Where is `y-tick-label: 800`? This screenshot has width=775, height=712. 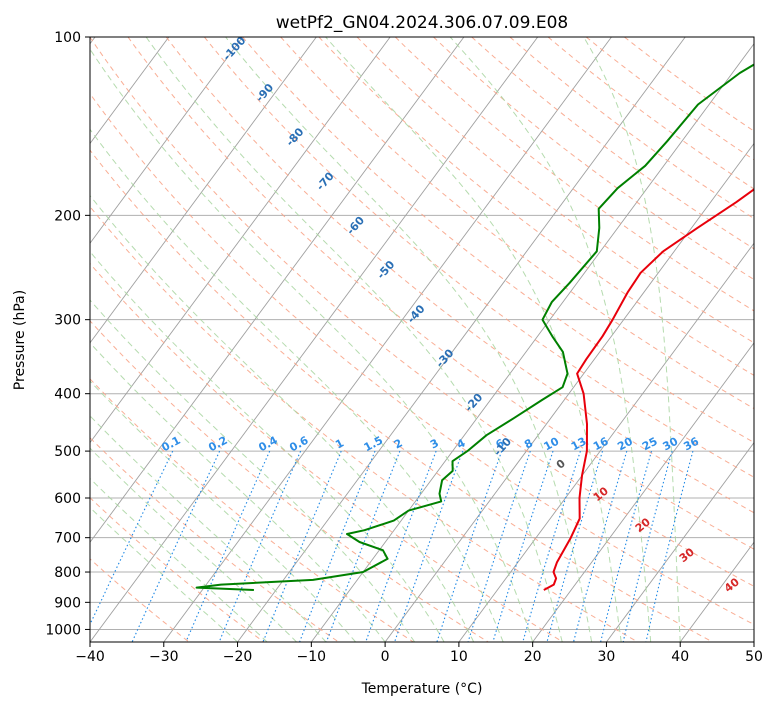 y-tick-label: 800 is located at coordinates (67, 573).